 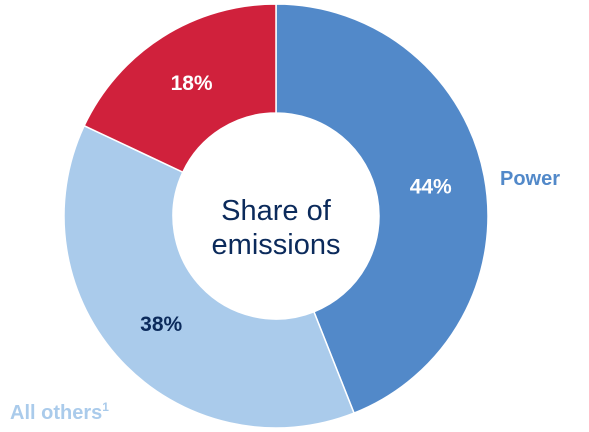 What do you see at coordinates (431, 186) in the screenshot?
I see `data-label-power: 44%` at bounding box center [431, 186].